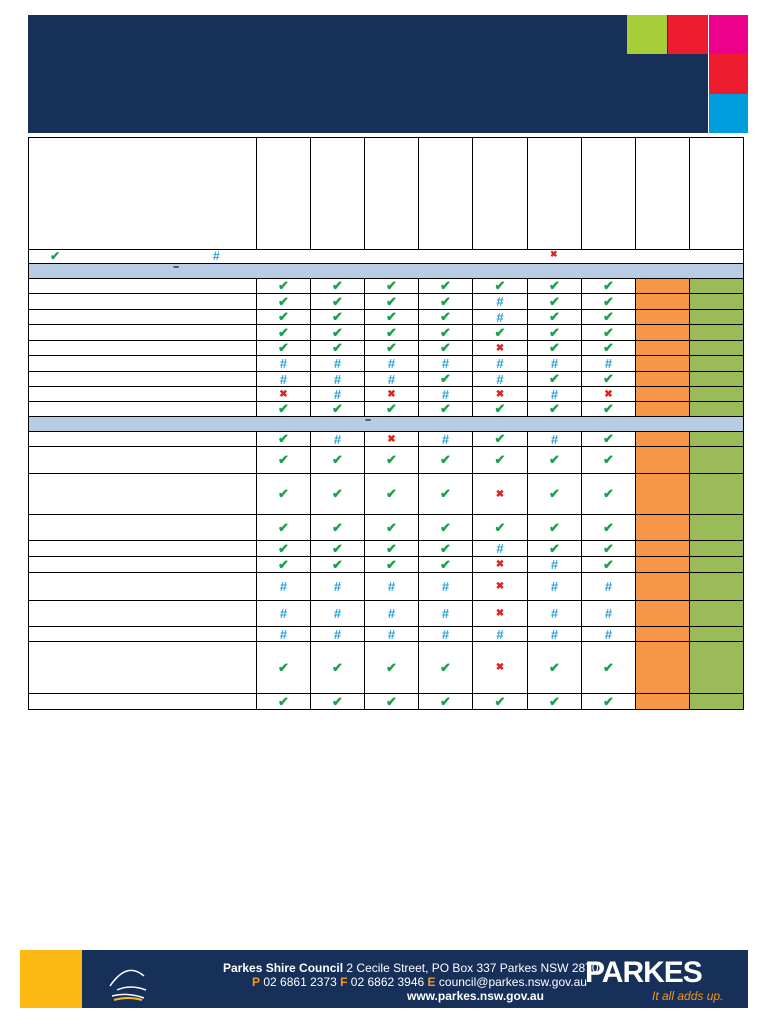 The height and width of the screenshot is (1024, 768). What do you see at coordinates (512, 982) in the screenshot?
I see `email: council@parkes.nsw.gov.au` at bounding box center [512, 982].